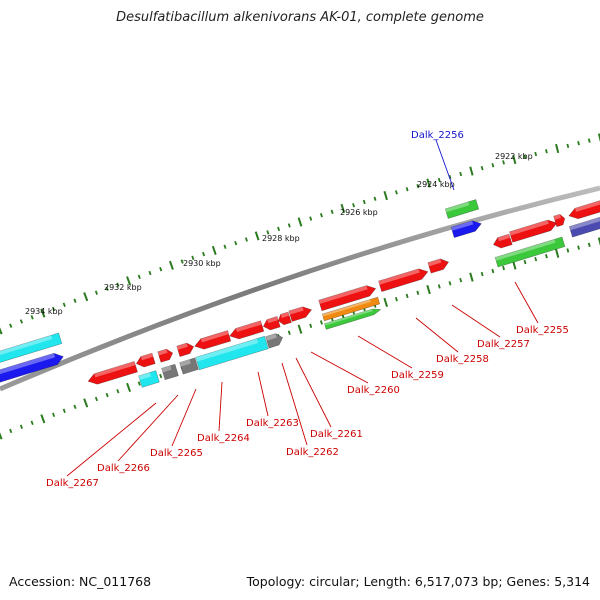 This screenshot has height=600, width=600. What do you see at coordinates (80, 581) in the screenshot?
I see `accession-text: Accession: NC_011768` at bounding box center [80, 581].